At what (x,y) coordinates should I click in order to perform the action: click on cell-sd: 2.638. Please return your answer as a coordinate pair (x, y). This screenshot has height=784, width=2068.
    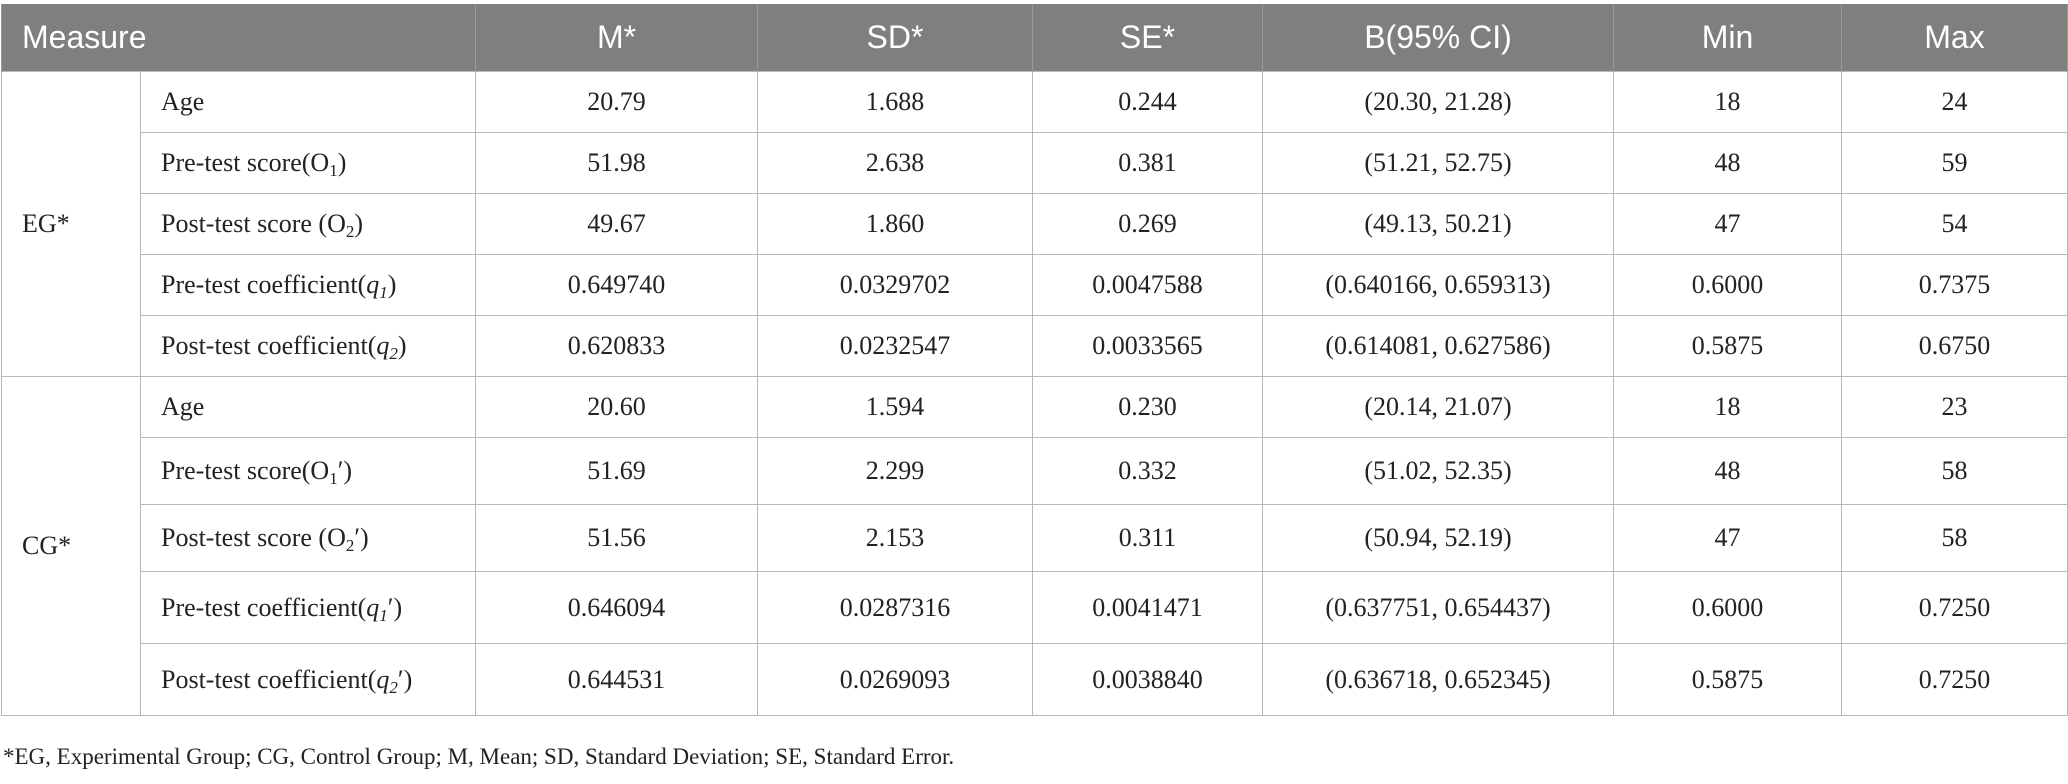
    Looking at the image, I should click on (895, 163).